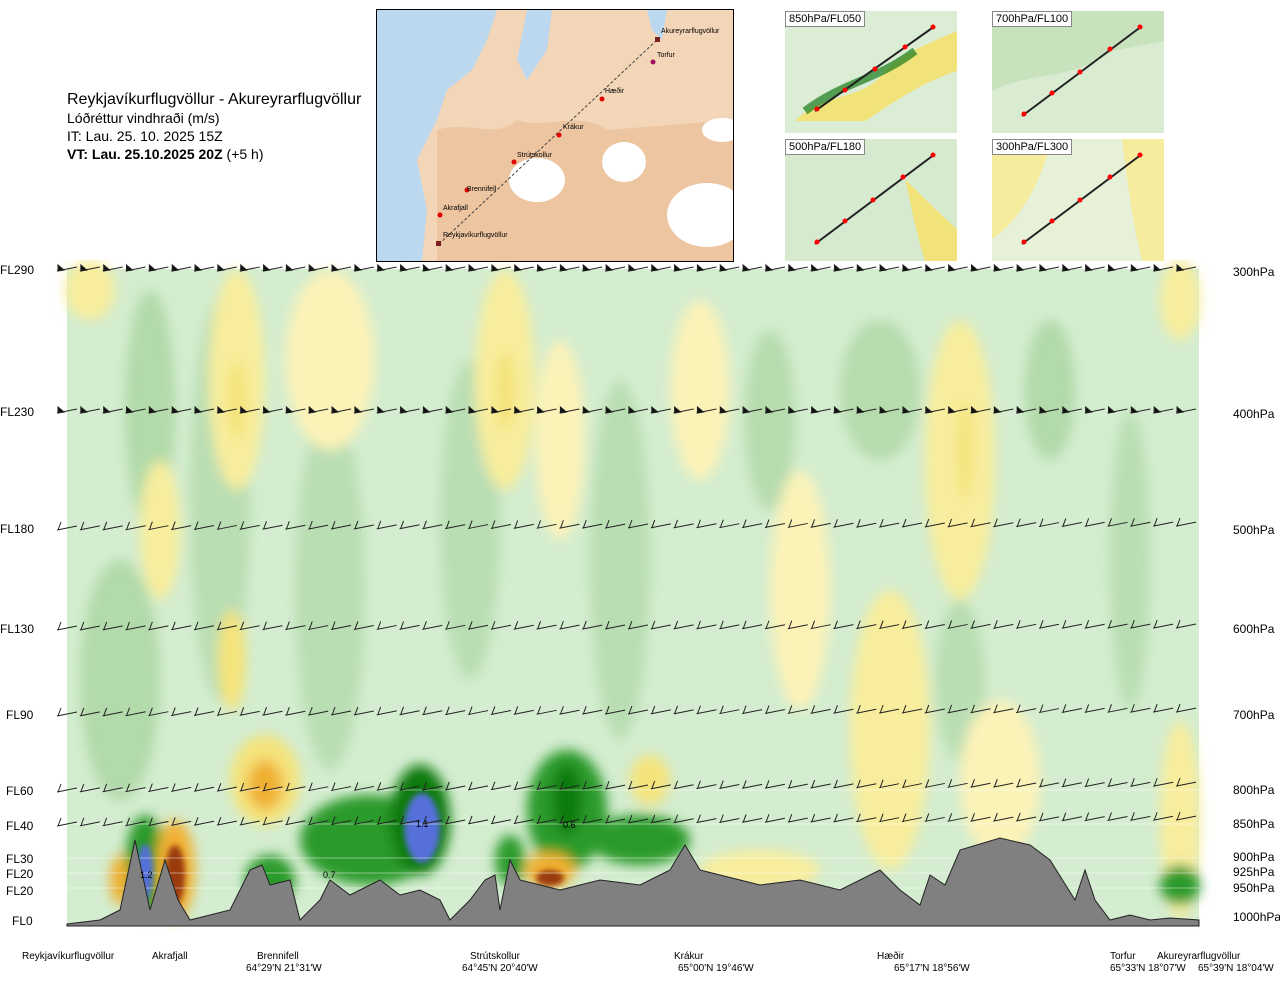  What do you see at coordinates (1032, 147) in the screenshot?
I see `minimap-300-label: 300hPa/FL300` at bounding box center [1032, 147].